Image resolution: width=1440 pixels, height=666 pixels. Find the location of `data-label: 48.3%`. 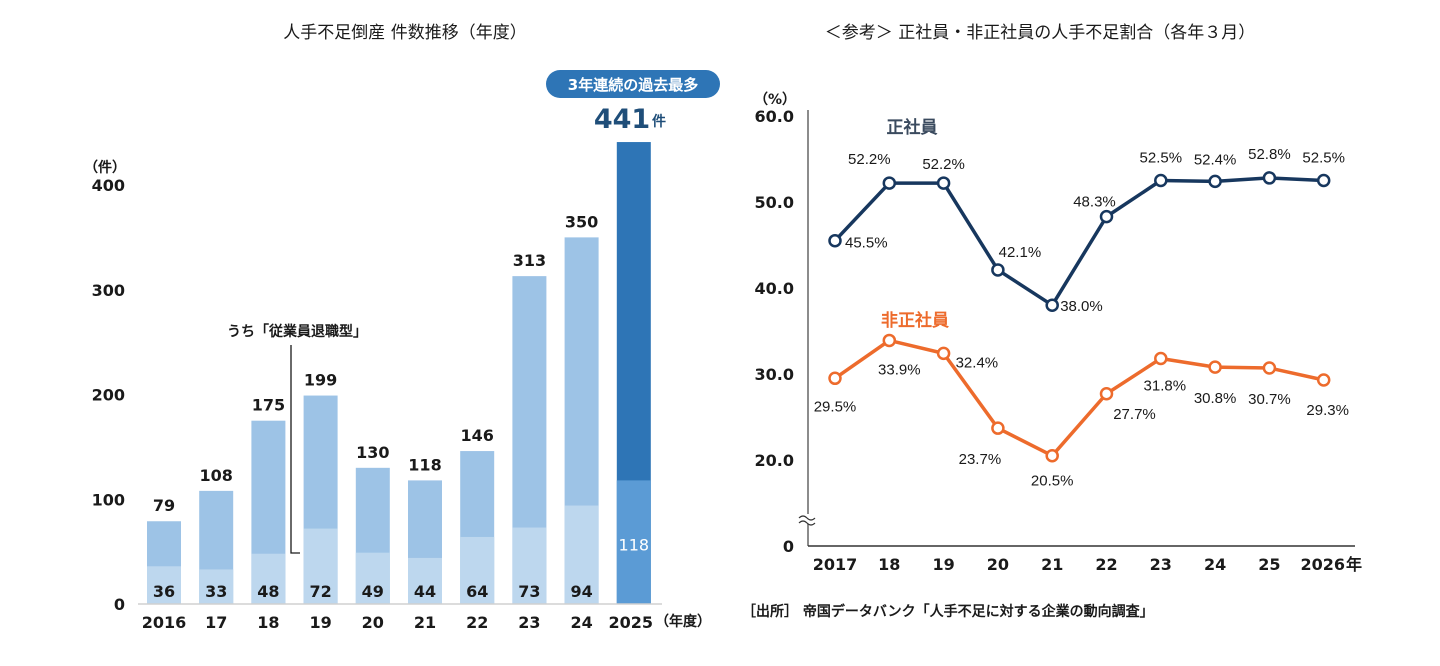

data-label: 48.3% is located at coordinates (1094, 202).